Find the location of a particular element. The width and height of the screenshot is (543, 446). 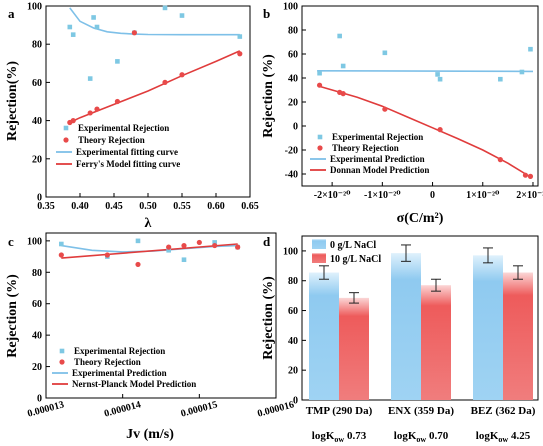

x-tick-label: 0.000013 is located at coordinates (45, 409).